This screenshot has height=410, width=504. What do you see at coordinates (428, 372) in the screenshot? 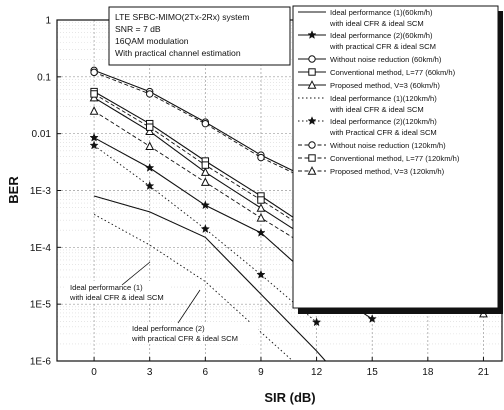
I see `x-tick-label: 18` at bounding box center [428, 372].